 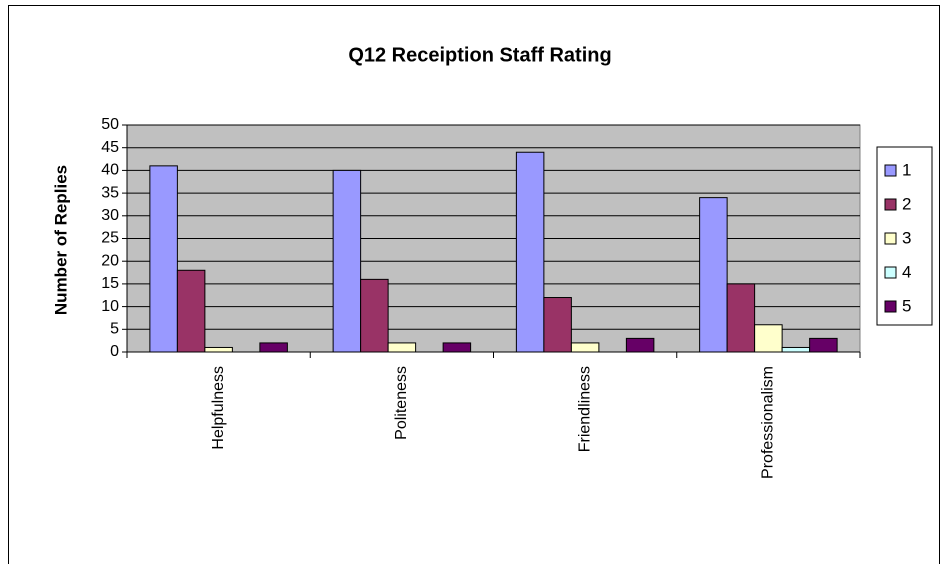 I want to click on y-tick-label: 10, so click(x=110, y=306).